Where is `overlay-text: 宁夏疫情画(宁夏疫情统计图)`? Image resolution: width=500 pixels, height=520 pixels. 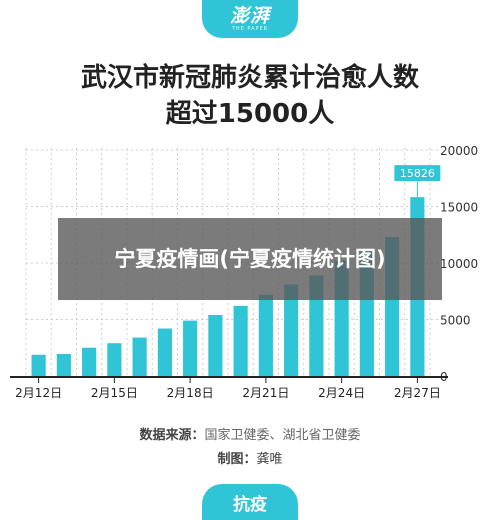 overlay-text: 宁夏疫情画(宁夏疫情统计图) is located at coordinates (250, 259).